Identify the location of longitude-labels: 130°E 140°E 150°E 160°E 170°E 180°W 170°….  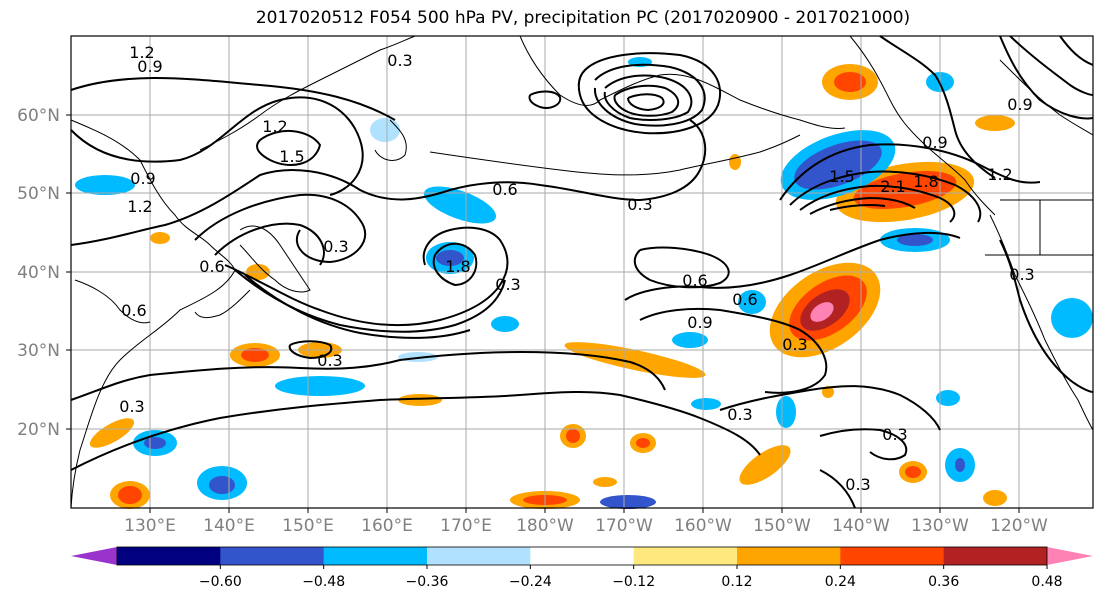
(586, 526).